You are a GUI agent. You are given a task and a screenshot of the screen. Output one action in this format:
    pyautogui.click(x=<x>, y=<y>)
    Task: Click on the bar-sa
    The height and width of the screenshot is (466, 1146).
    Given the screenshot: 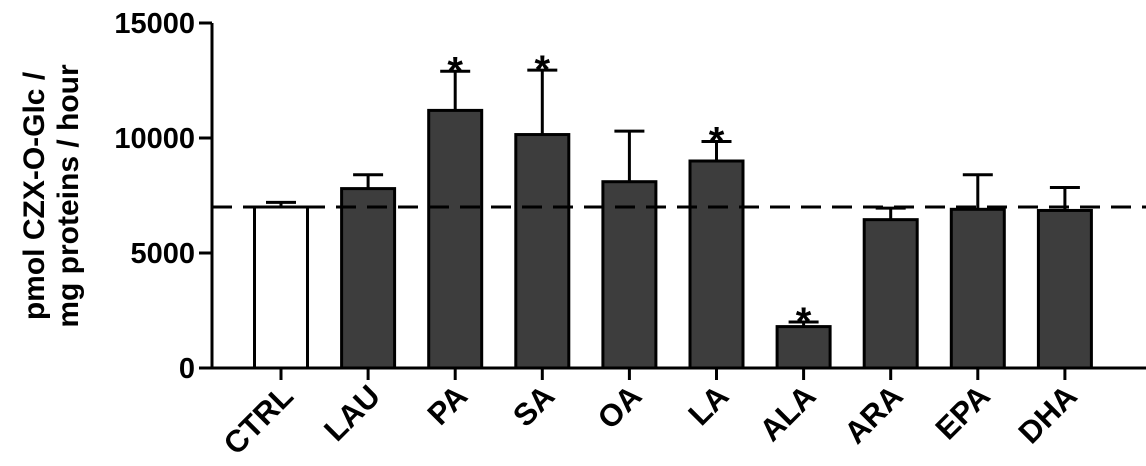 What is the action you would take?
    pyautogui.click(x=542, y=251)
    